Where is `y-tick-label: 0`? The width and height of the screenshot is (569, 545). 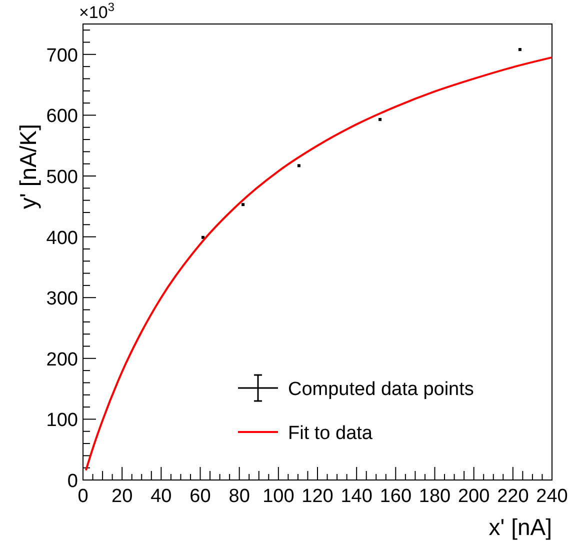
y-tick-label: 0 is located at coordinates (72, 481).